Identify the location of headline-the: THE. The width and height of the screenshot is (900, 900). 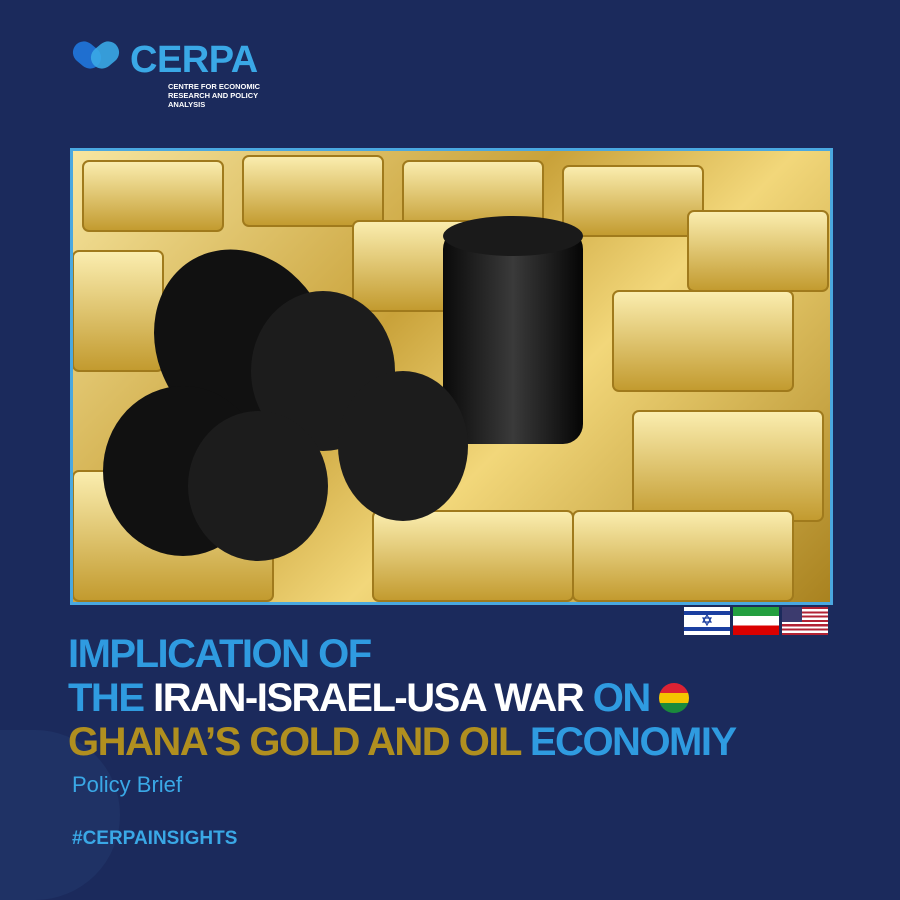
(106, 698).